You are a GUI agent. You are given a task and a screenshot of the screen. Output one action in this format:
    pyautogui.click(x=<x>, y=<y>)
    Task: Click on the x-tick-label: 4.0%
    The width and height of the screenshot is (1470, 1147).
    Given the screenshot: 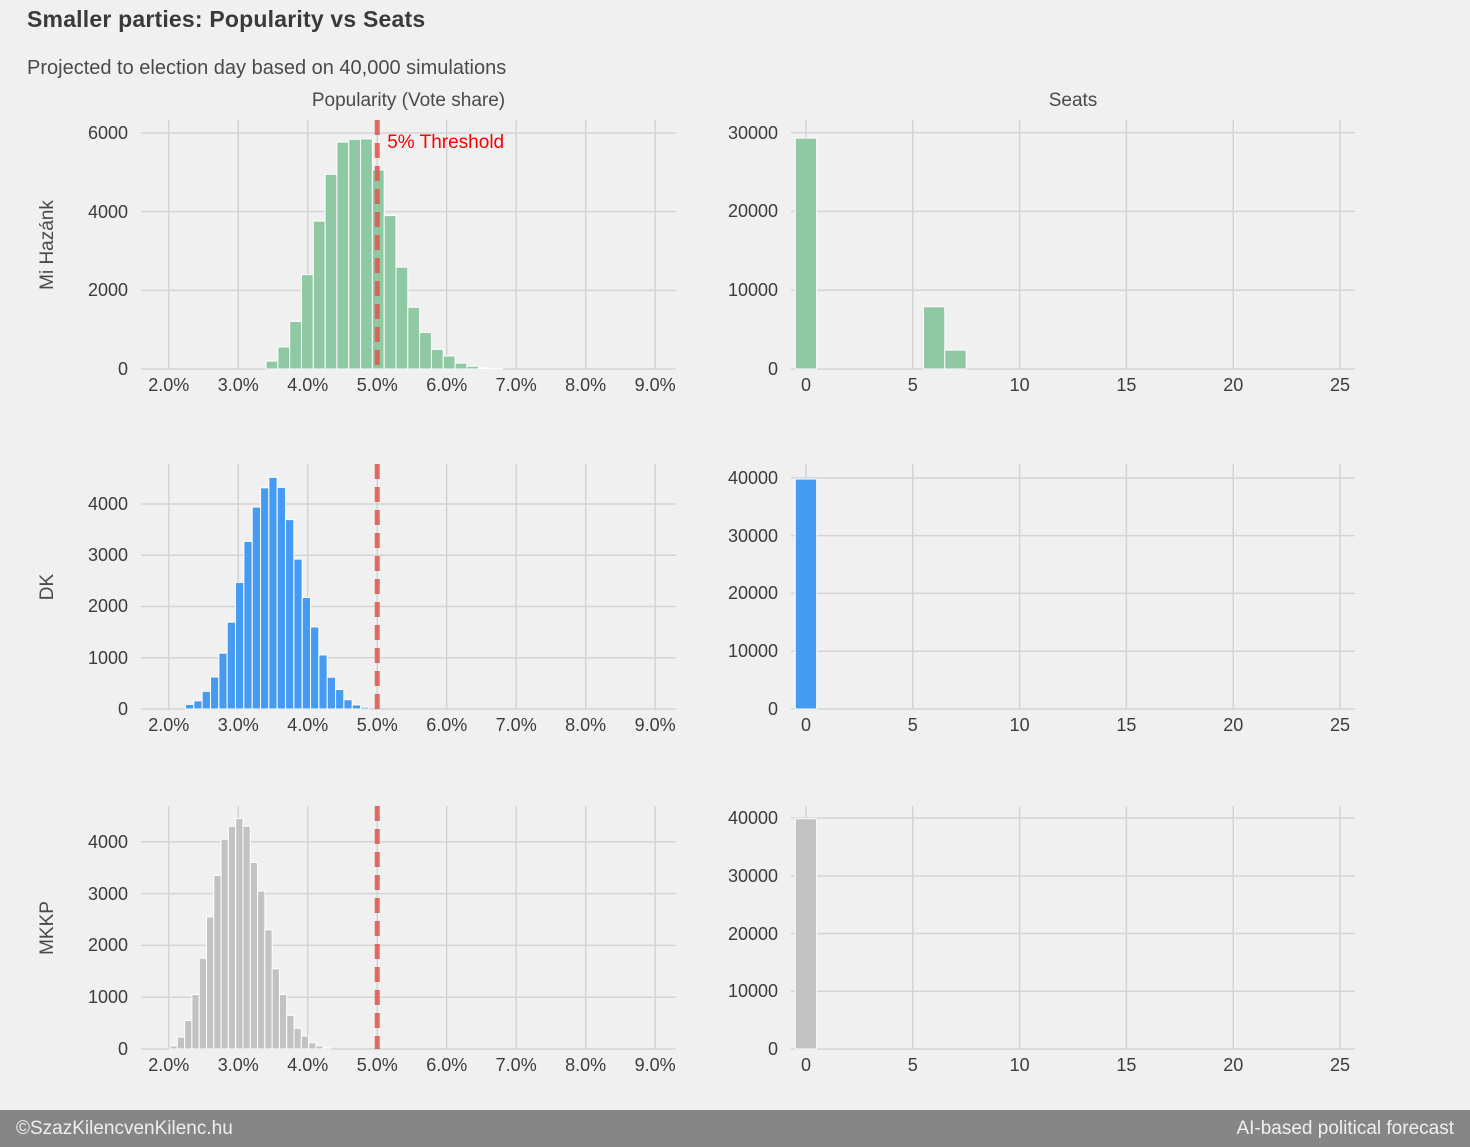 What is the action you would take?
    pyautogui.click(x=308, y=1065)
    